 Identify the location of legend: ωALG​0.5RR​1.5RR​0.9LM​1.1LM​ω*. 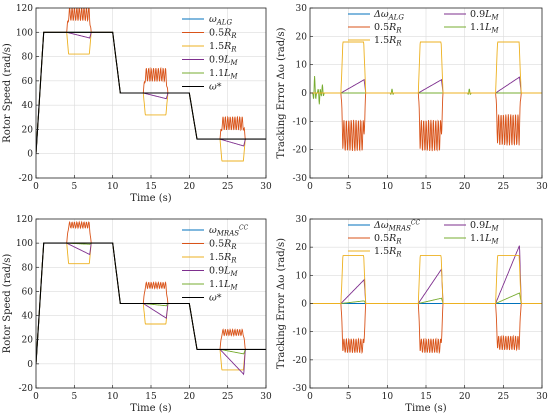
(210, 53).